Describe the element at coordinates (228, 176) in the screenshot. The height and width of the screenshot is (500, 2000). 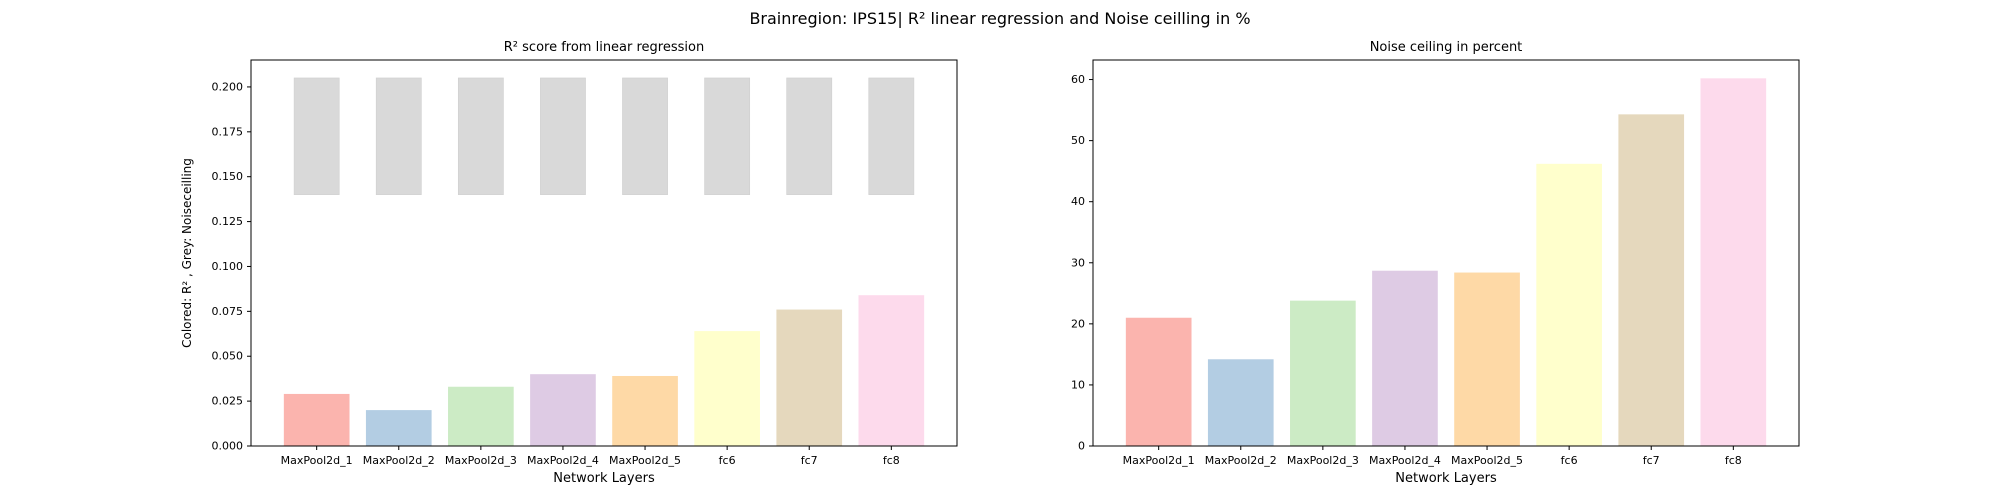
I see `y-tick-label: 0.150` at that location.